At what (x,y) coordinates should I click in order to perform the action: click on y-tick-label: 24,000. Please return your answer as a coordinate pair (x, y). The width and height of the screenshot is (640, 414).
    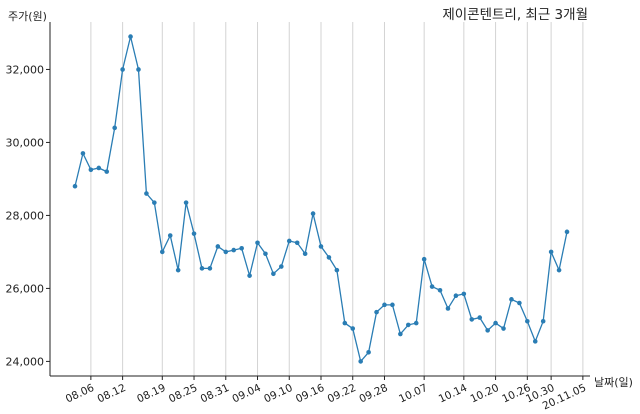
    Looking at the image, I should click on (25, 361).